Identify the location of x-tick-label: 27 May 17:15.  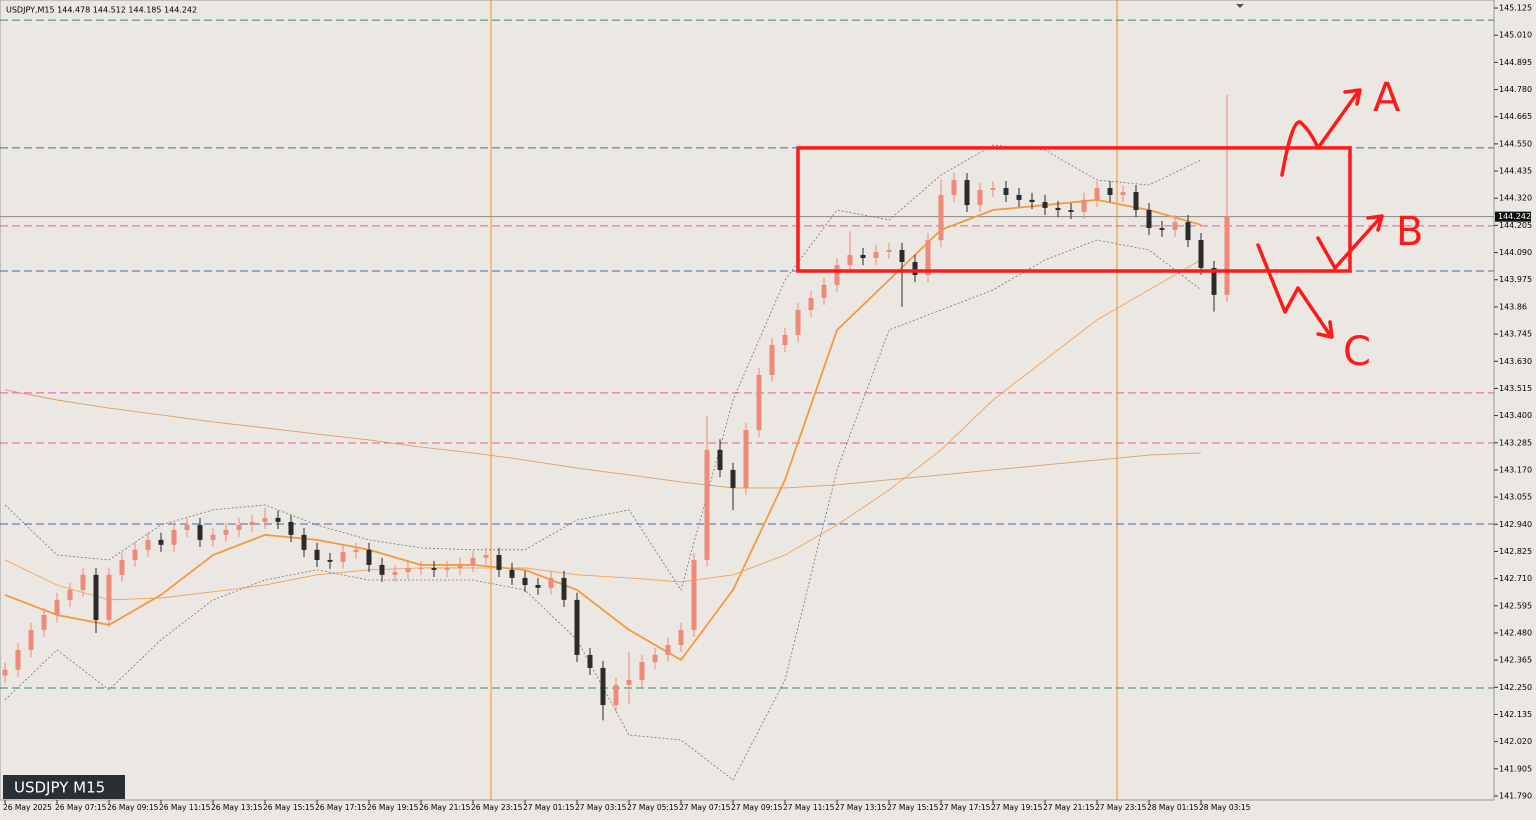
(965, 807).